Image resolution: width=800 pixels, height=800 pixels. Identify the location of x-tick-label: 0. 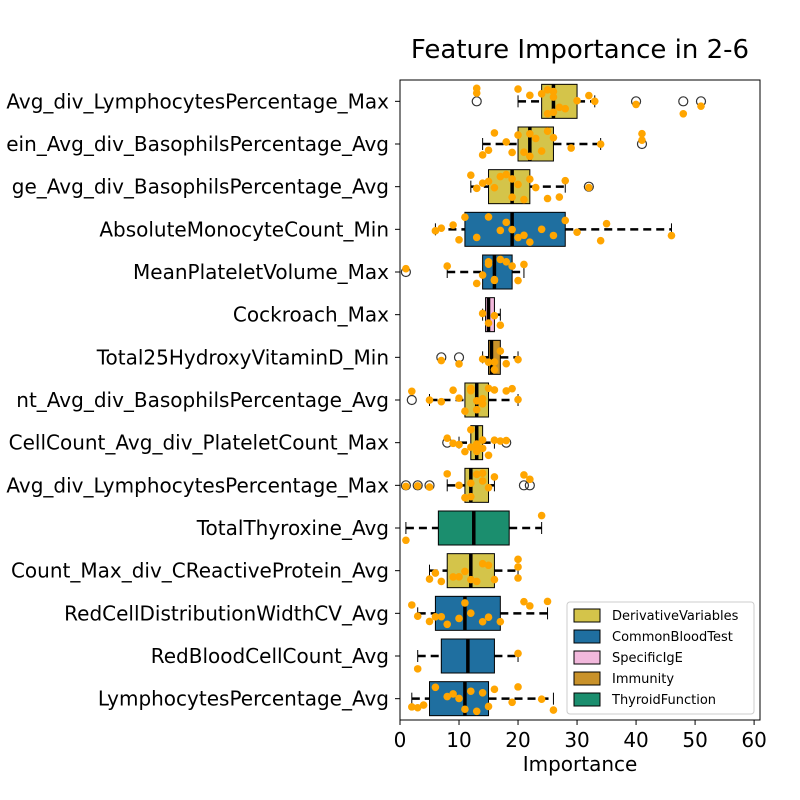
(400, 740).